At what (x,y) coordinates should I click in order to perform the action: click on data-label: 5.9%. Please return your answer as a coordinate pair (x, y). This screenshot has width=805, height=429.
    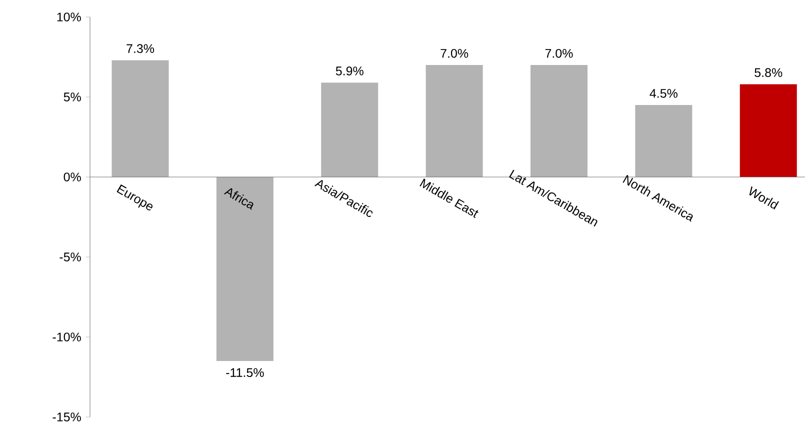
    Looking at the image, I should click on (350, 71).